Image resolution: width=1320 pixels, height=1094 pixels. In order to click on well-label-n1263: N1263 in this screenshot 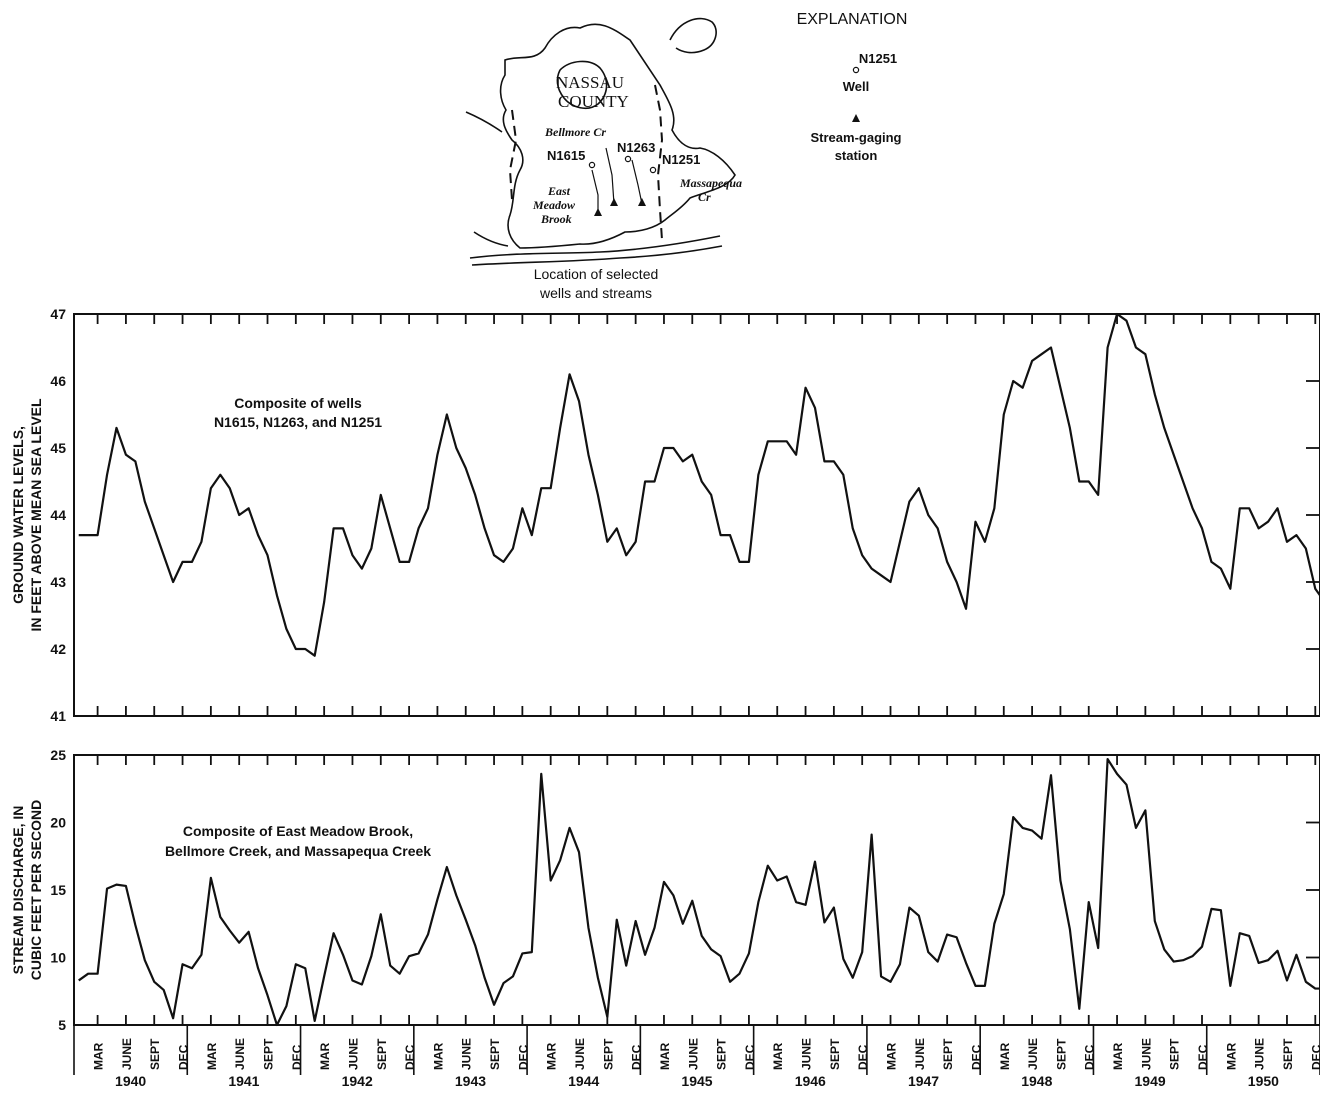, I will do `click(636, 147)`.